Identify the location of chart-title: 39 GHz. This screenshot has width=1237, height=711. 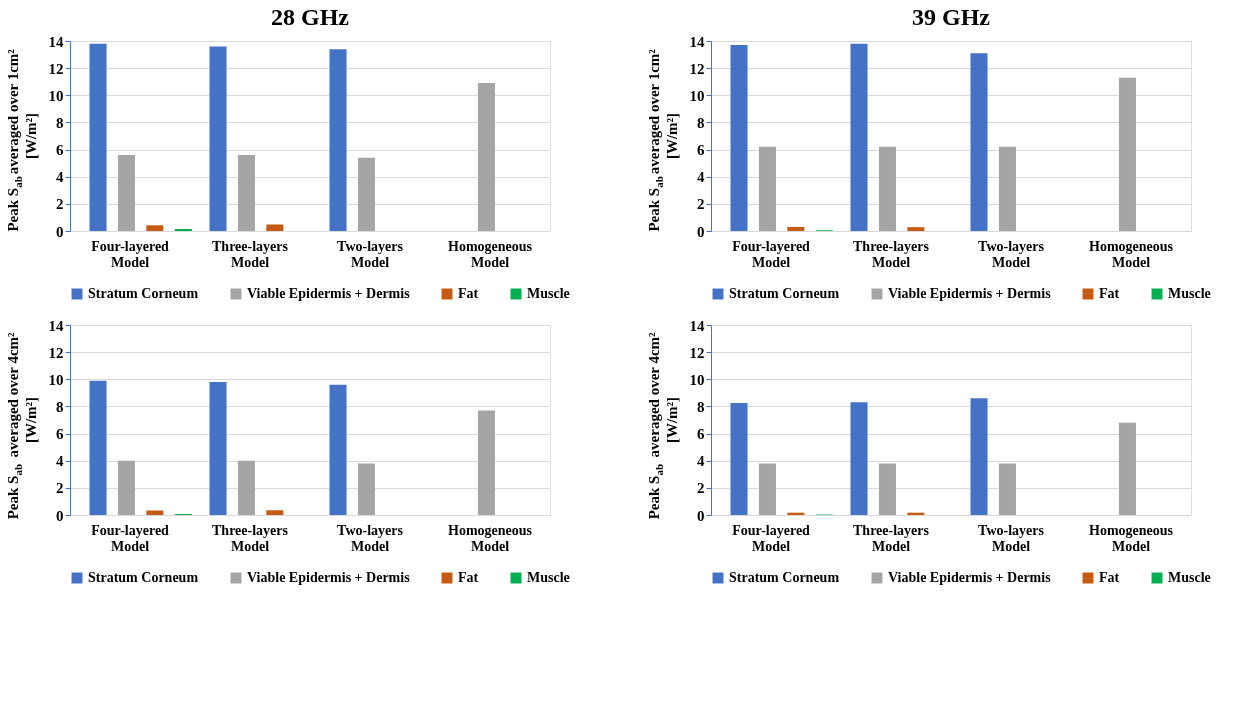
(951, 17).